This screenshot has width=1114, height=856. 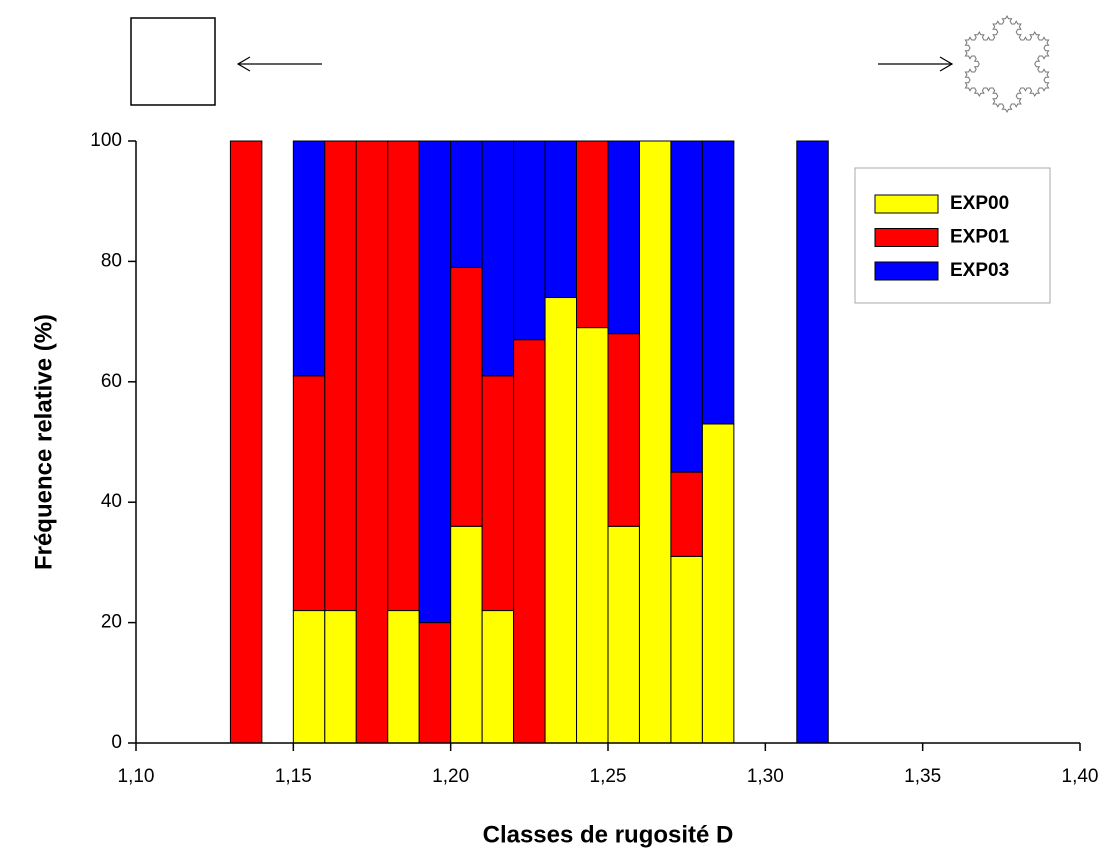 I want to click on y-tick-label: 100, so click(x=106, y=140).